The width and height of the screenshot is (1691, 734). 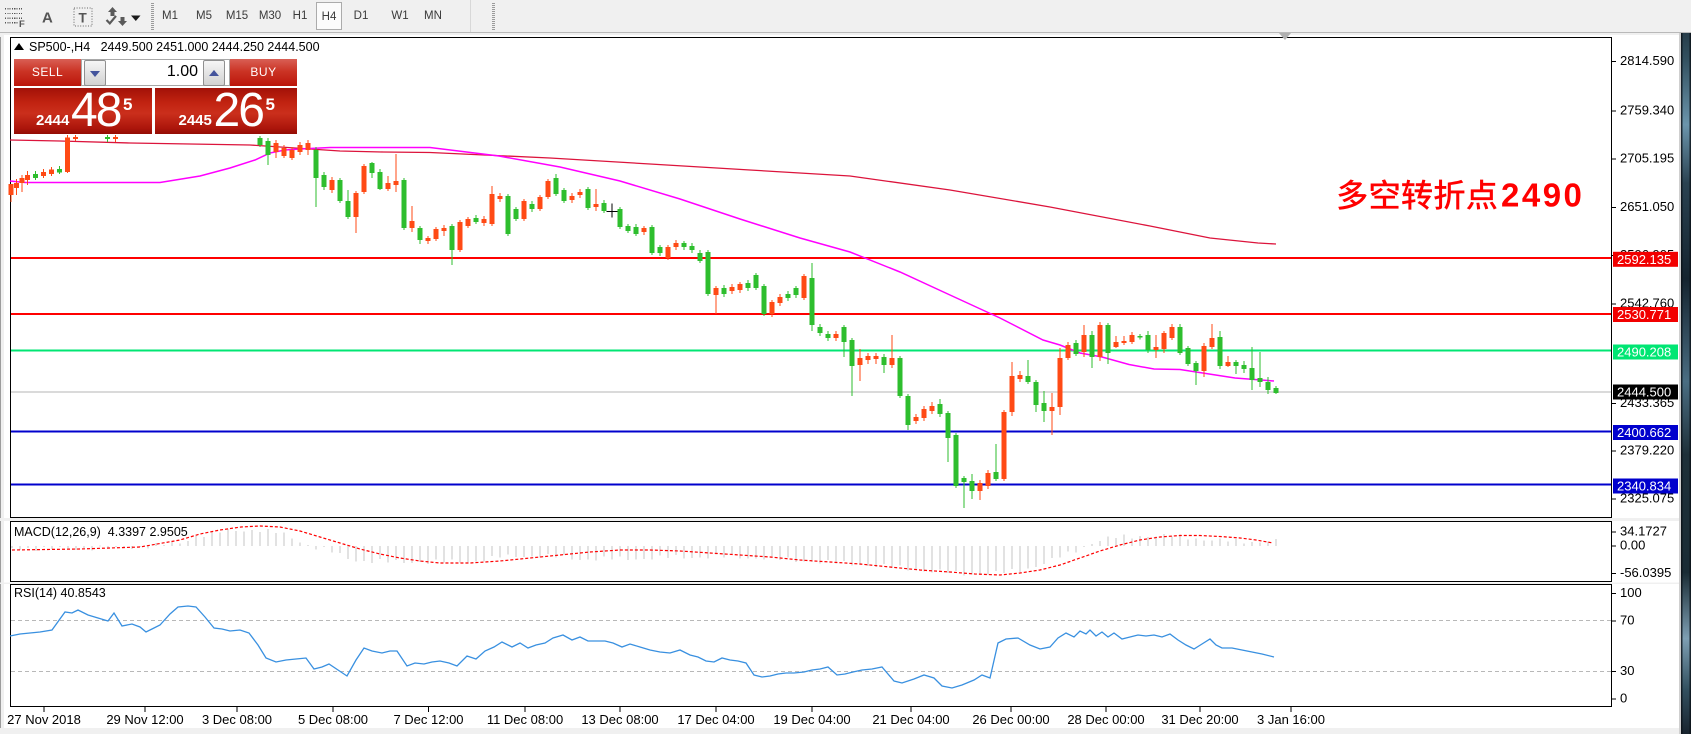 What do you see at coordinates (1647, 158) in the screenshot?
I see `svg-text: 2705.195` at bounding box center [1647, 158].